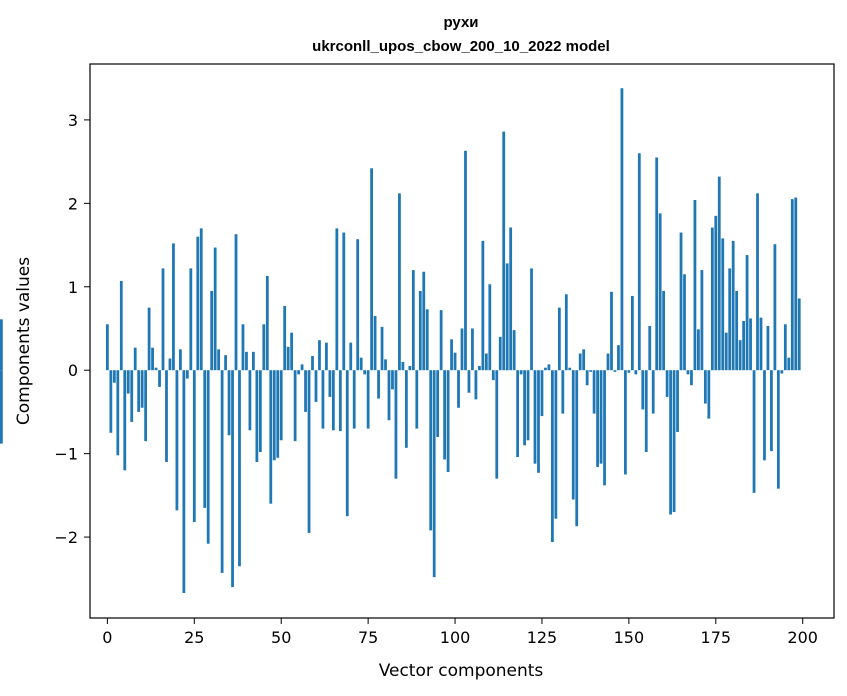 The height and width of the screenshot is (696, 847). Describe the element at coordinates (455, 637) in the screenshot. I see `x-tick-label: 100` at that location.